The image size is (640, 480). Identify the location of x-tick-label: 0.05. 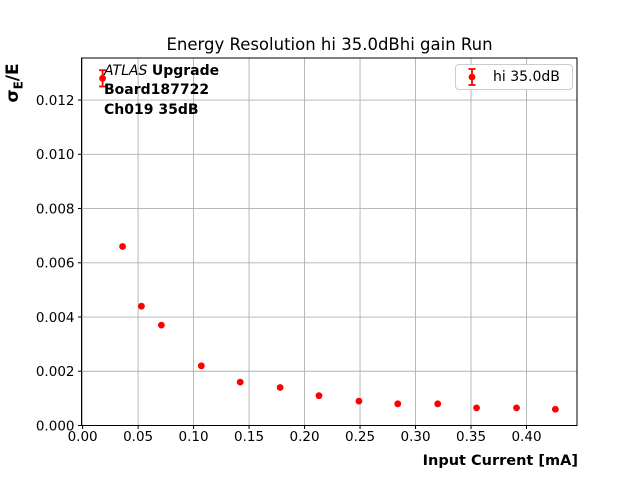
(138, 437).